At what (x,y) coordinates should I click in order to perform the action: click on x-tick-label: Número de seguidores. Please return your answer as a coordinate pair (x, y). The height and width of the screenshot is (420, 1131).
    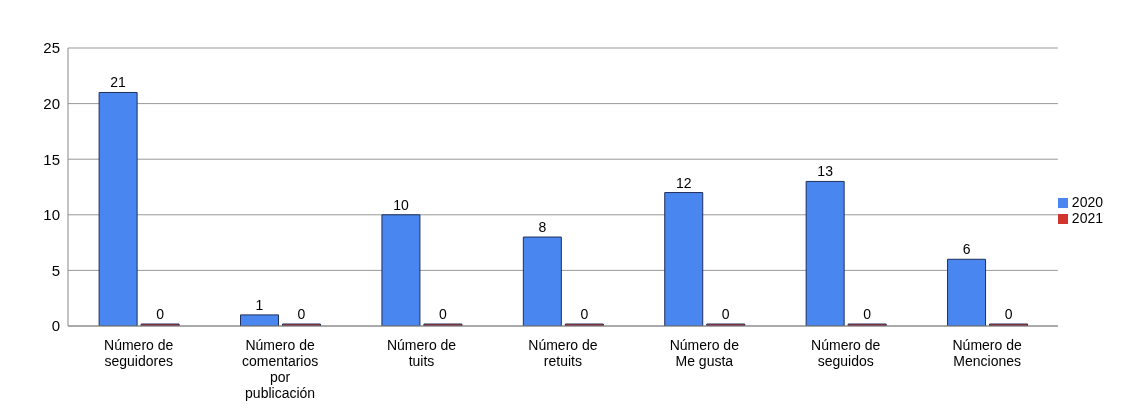
    Looking at the image, I should click on (139, 353).